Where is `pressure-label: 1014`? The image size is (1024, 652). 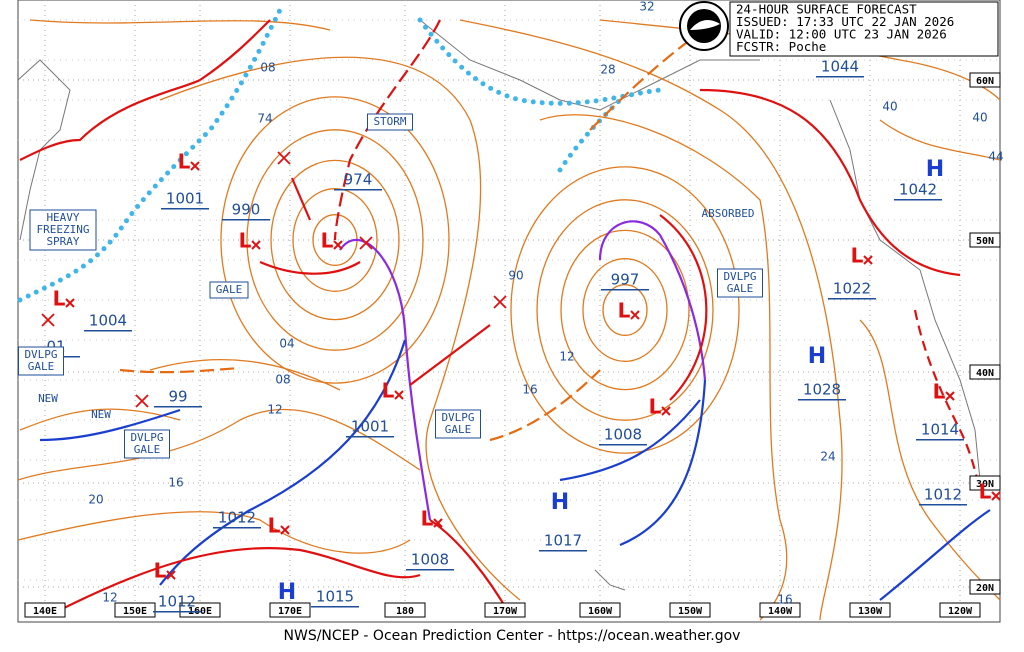
pressure-label: 1014 is located at coordinates (940, 430).